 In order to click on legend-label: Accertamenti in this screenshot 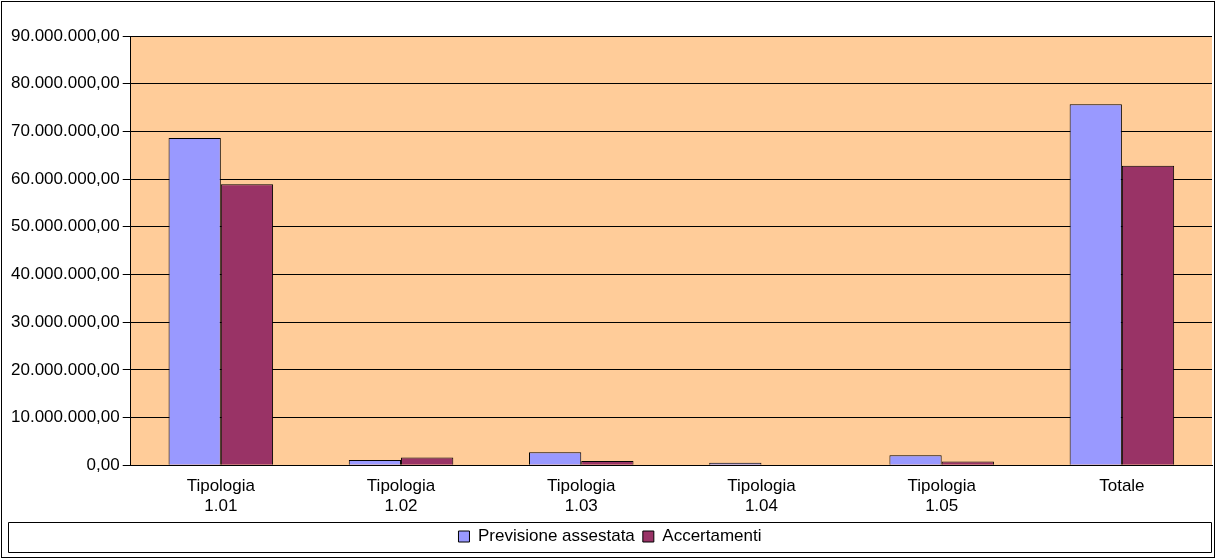, I will do `click(712, 536)`.